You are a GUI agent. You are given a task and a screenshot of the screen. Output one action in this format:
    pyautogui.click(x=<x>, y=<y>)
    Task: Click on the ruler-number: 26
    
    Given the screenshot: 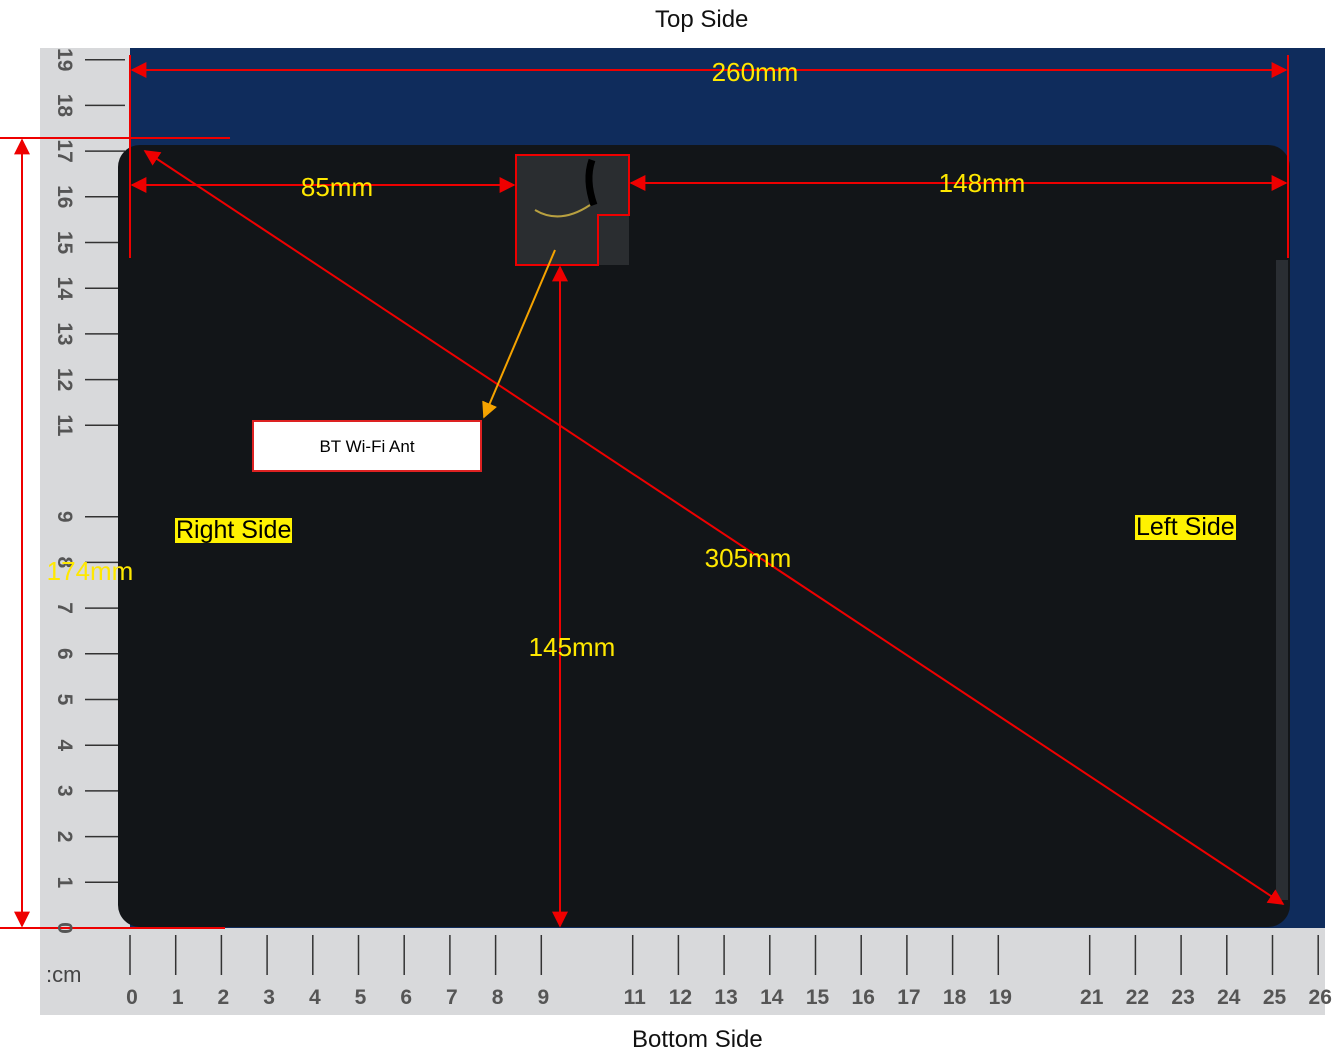 What is the action you would take?
    pyautogui.click(x=1320, y=997)
    